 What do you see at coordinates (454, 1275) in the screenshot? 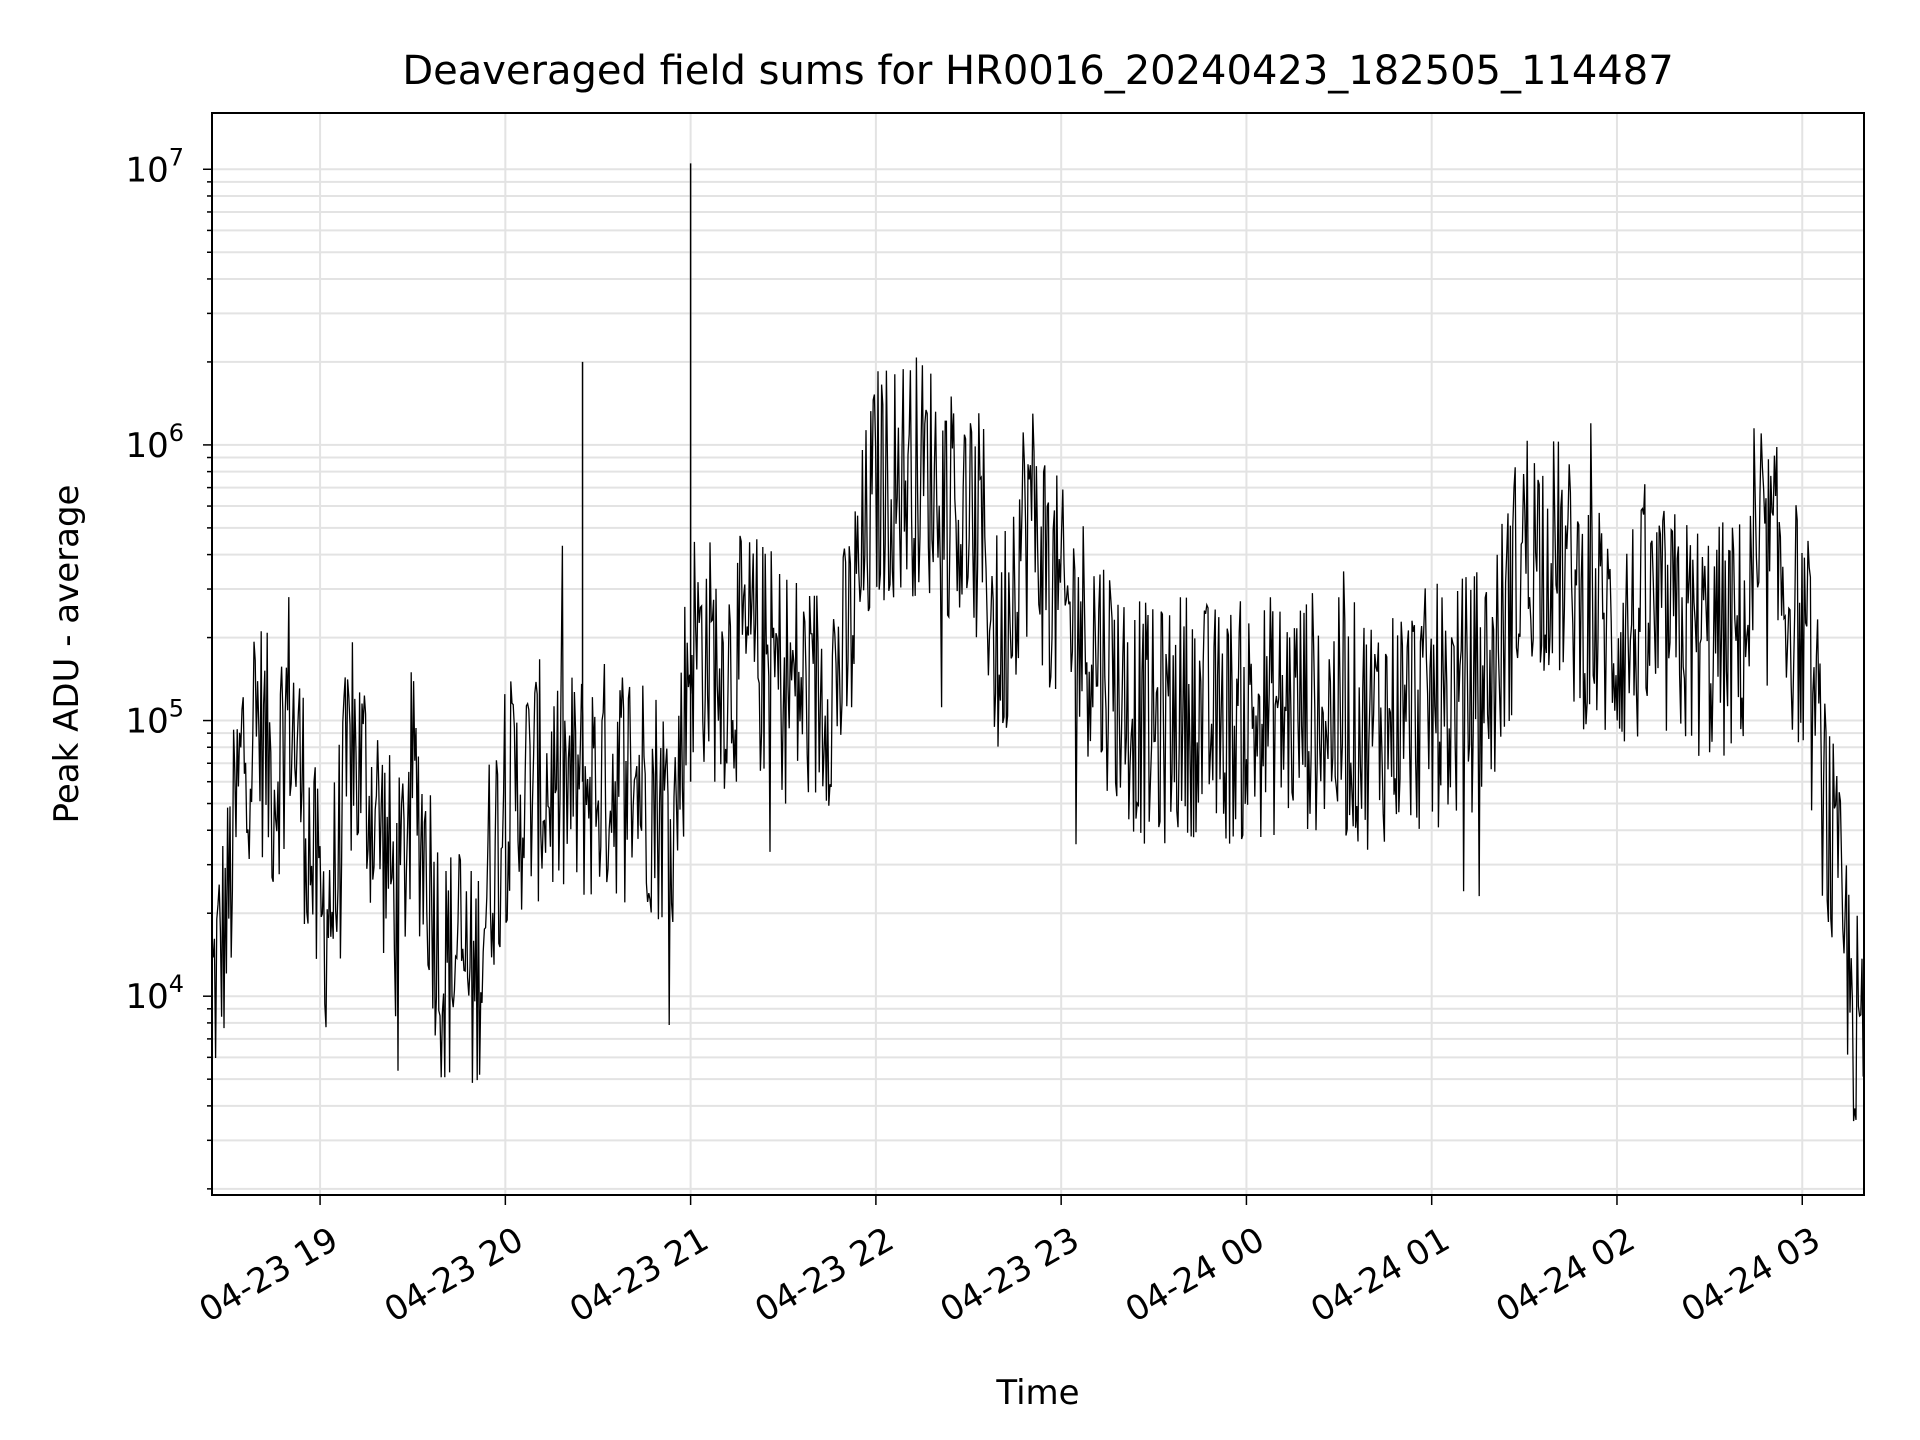
I see `x-tick-label: 04-23 20` at bounding box center [454, 1275].